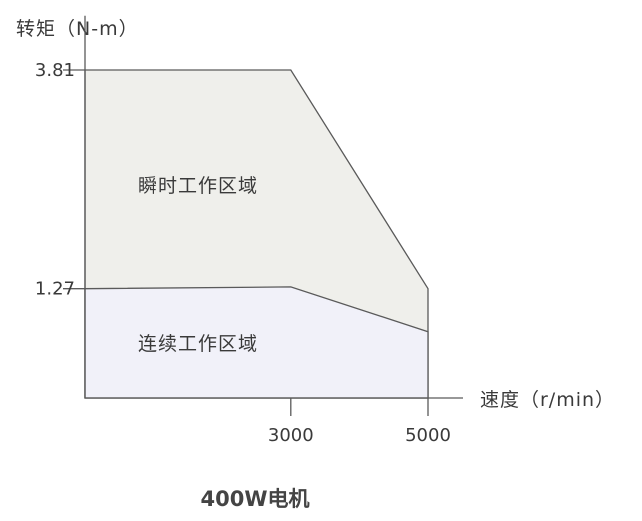 The image size is (642, 521). What do you see at coordinates (291, 435) in the screenshot?
I see `x-tick-label: 3000` at bounding box center [291, 435].